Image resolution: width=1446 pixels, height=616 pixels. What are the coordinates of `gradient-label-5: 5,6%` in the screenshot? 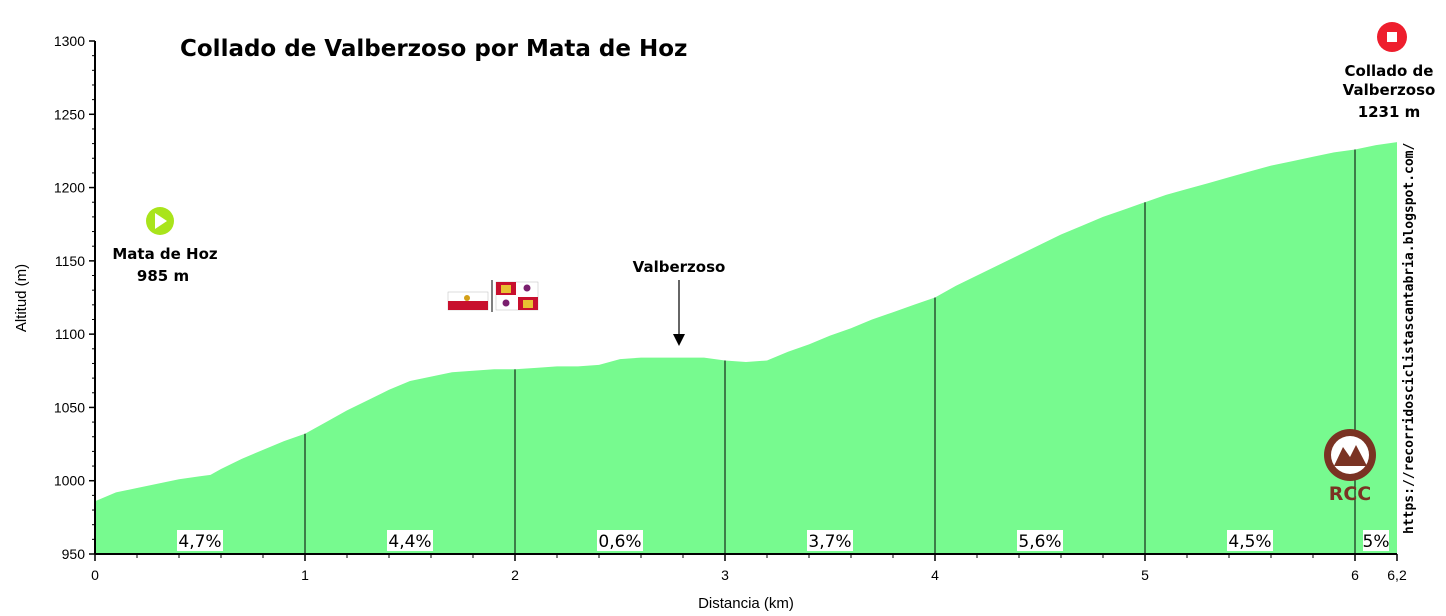 It's located at (1039, 542).